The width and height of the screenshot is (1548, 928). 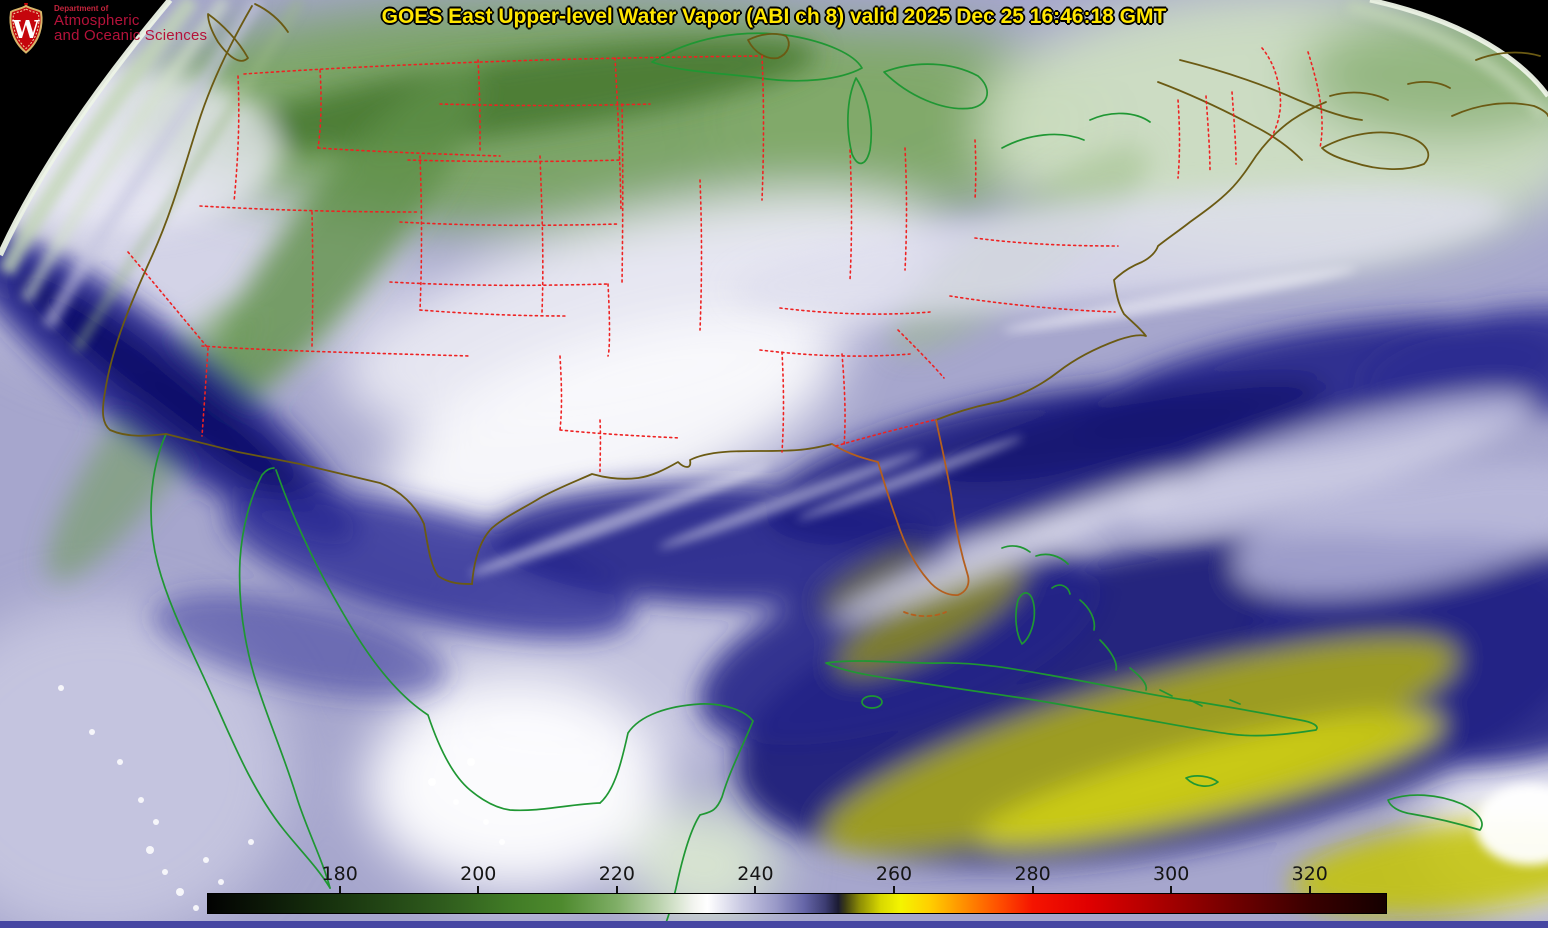 I want to click on colorbar-tick-label: 300, so click(x=1171, y=874).